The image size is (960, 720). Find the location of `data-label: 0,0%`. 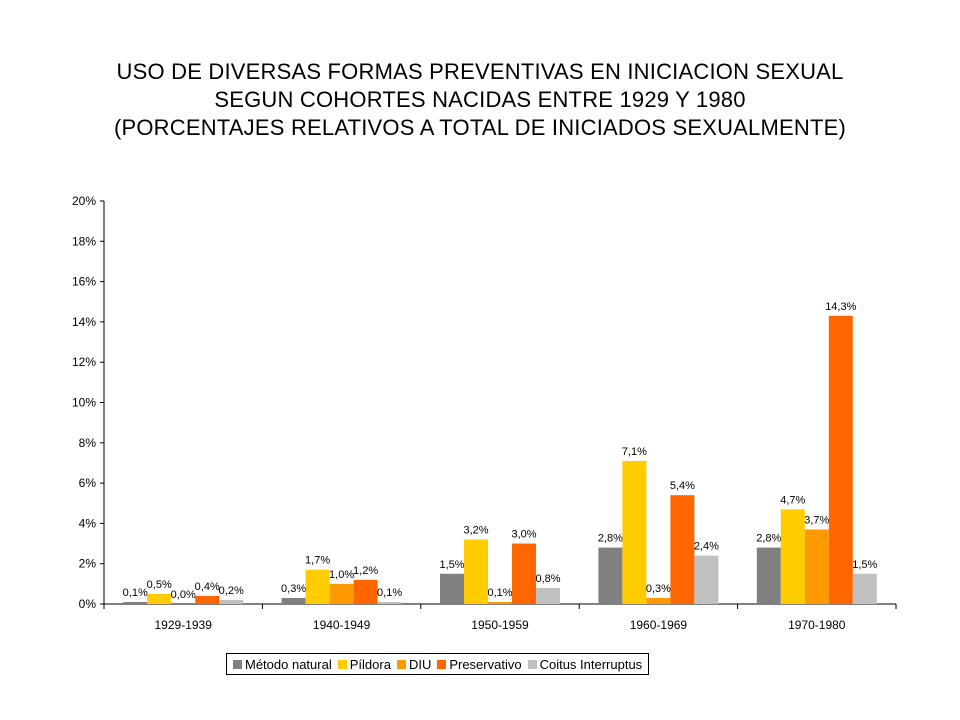

data-label: 0,0% is located at coordinates (183, 595).